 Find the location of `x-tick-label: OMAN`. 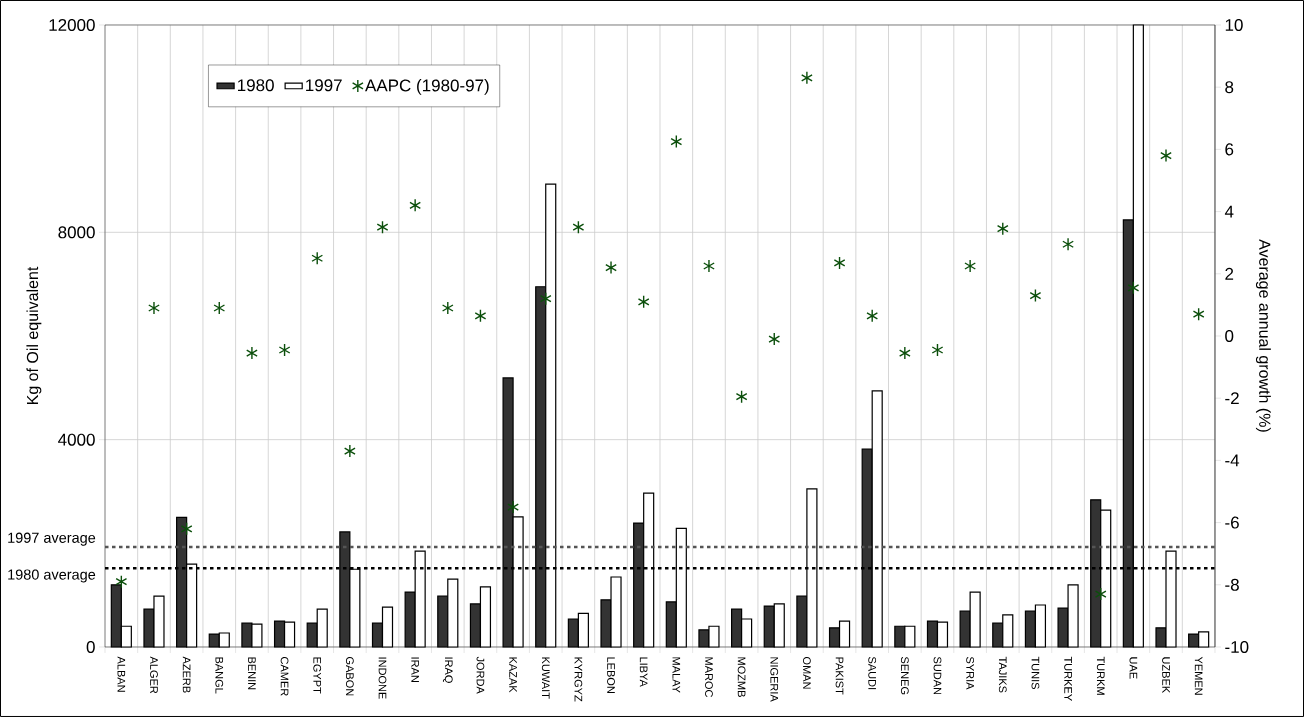

x-tick-label: OMAN is located at coordinates (807, 673).